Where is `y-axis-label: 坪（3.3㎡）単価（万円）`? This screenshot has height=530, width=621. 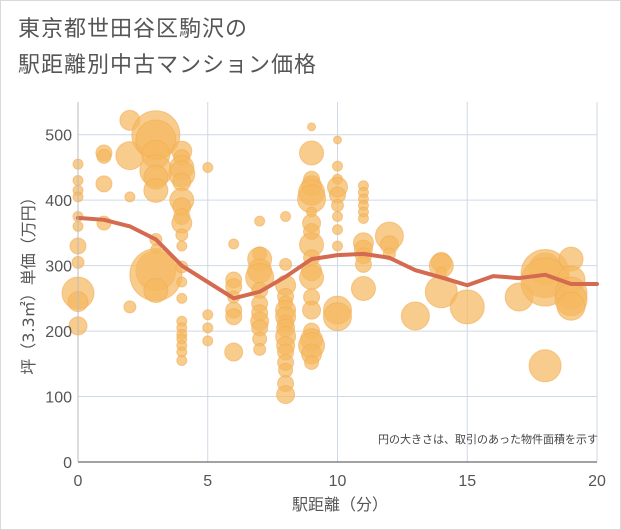
y-axis-label: 坪（3.3㎡）単価（万円） is located at coordinates (28, 281).